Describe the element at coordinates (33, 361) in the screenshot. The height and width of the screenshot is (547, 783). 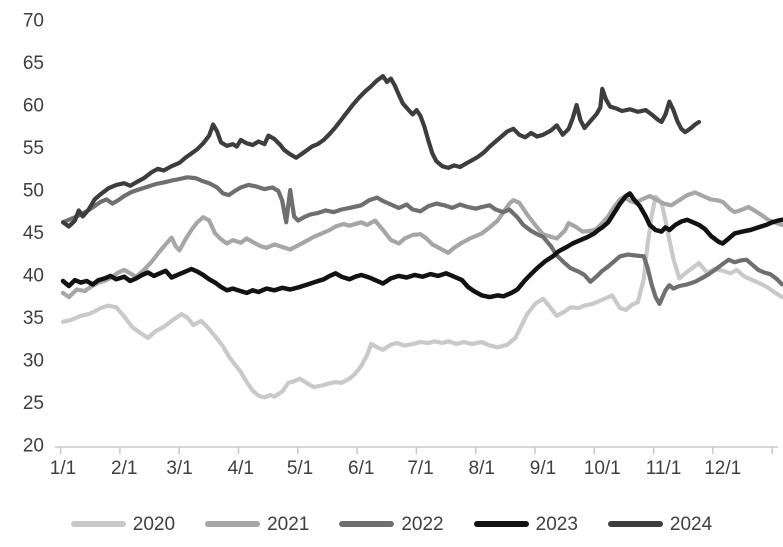
I see `y-tick-label: 30` at that location.